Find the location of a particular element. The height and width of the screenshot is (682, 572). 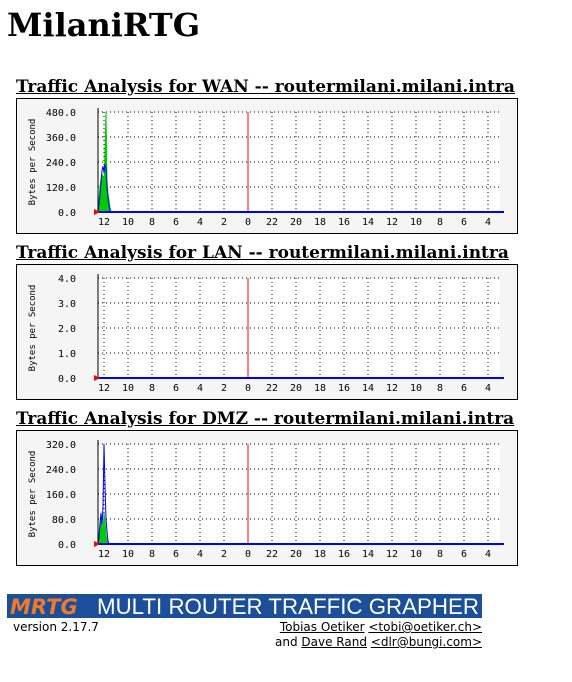

credits-line-2: and Dave Rand <dlr@bungi.com> is located at coordinates (378, 642).